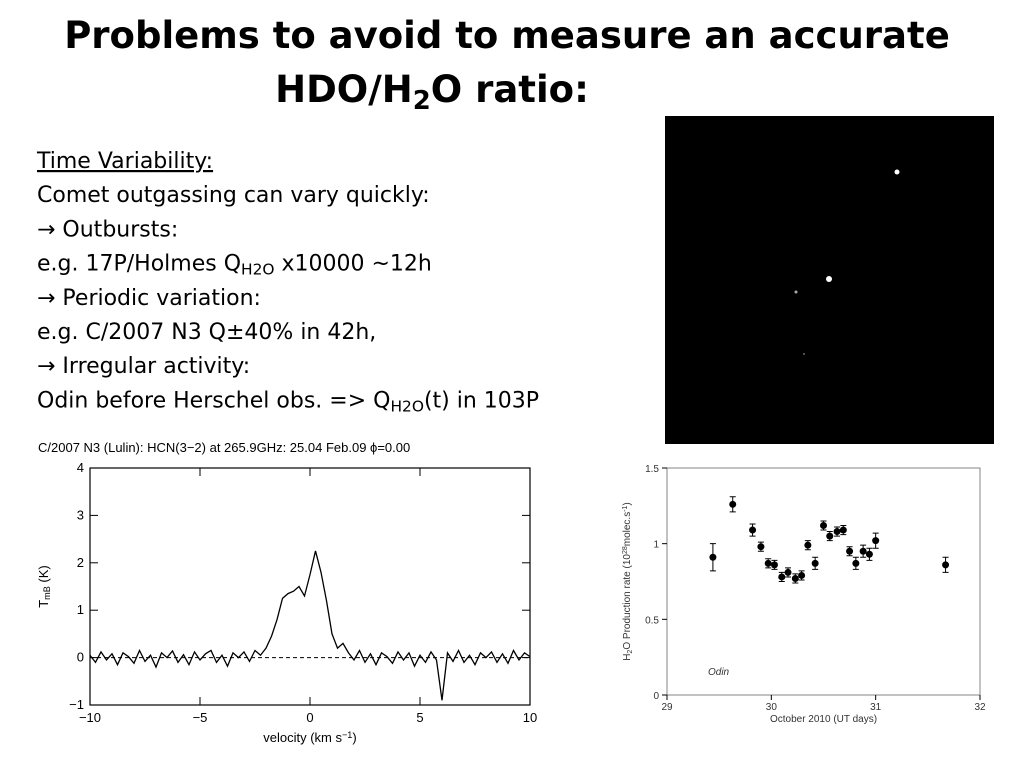  Describe the element at coordinates (80, 514) in the screenshot. I see `y-tick-label: 3` at that location.